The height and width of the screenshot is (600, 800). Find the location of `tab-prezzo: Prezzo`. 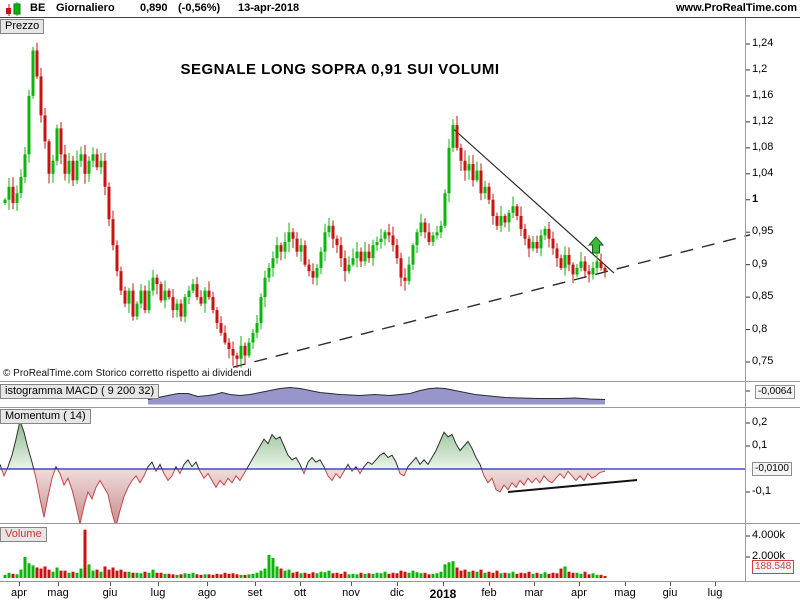

tab-prezzo: Prezzo is located at coordinates (22, 26).